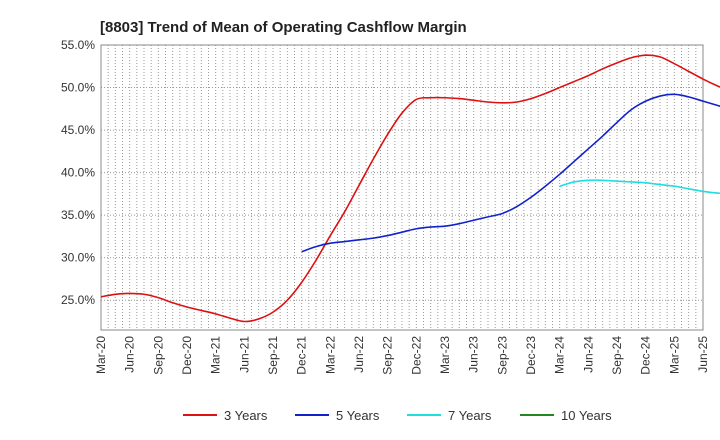  I want to click on y-tick-label: 25.0%, so click(78, 300).